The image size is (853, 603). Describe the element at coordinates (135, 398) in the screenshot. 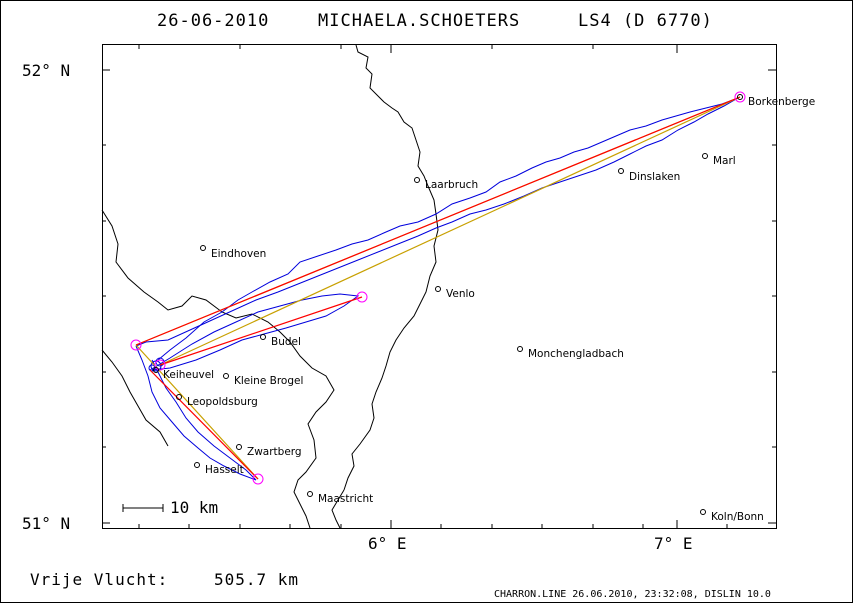

I see `river-maas` at that location.